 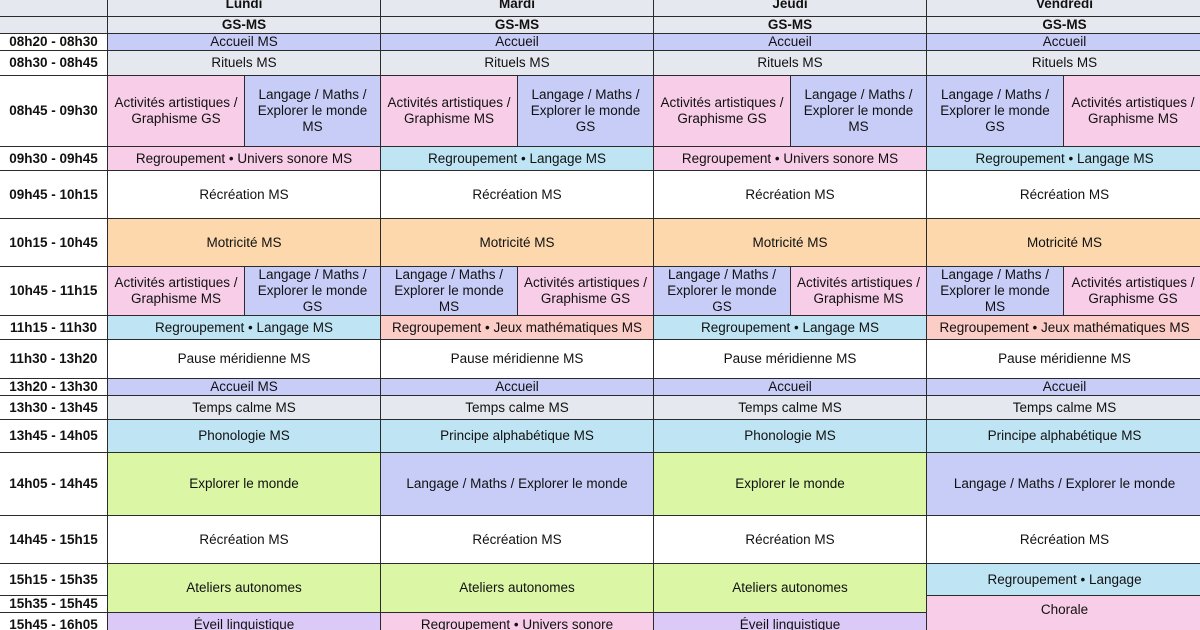 What do you see at coordinates (54, 291) in the screenshot?
I see `time-slot: 10h45 - 11h15` at bounding box center [54, 291].